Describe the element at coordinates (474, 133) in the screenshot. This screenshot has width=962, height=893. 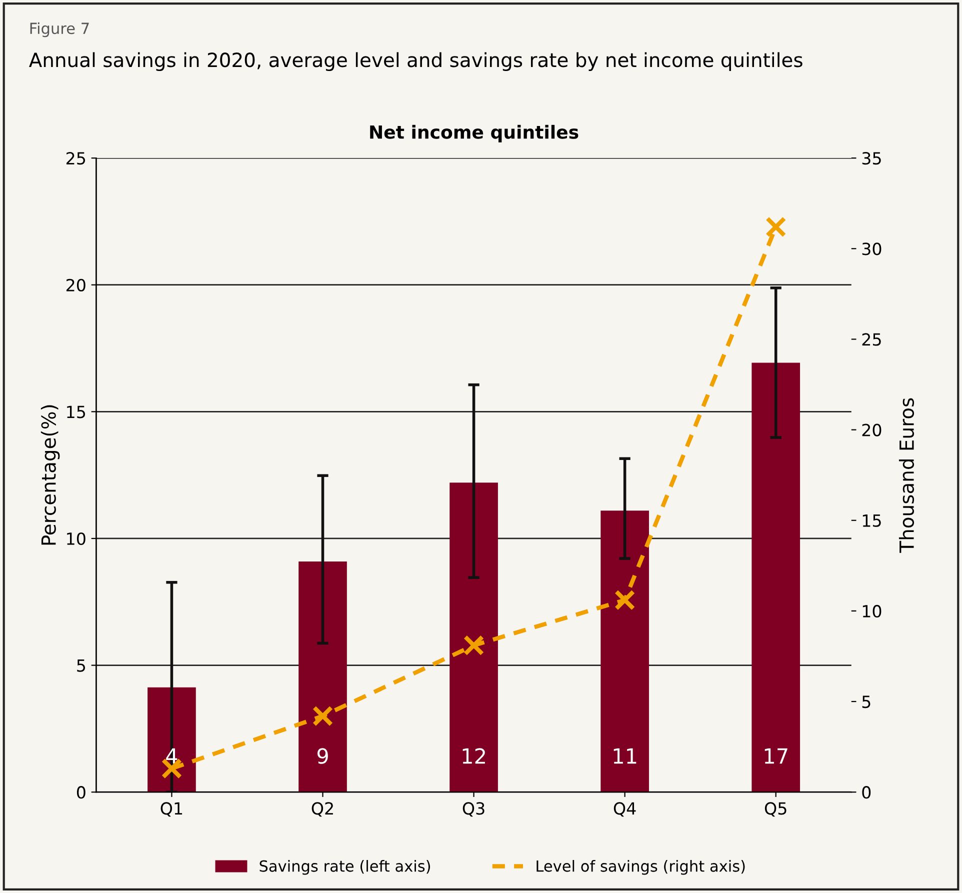
I see `chart-title: Net income quintiles` at that location.